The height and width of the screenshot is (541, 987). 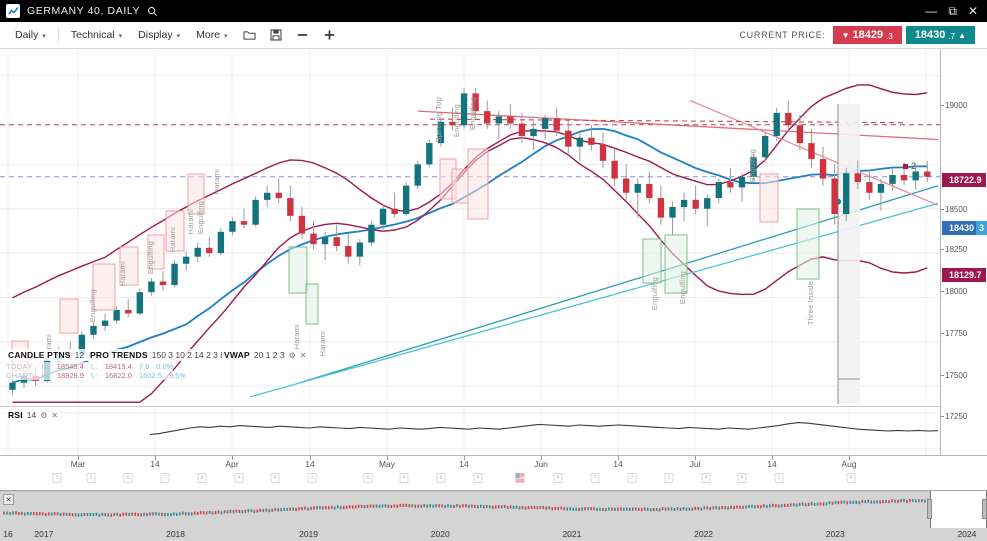 I want to click on ask-price-badge: 18430 .7 ▲, so click(x=940, y=35).